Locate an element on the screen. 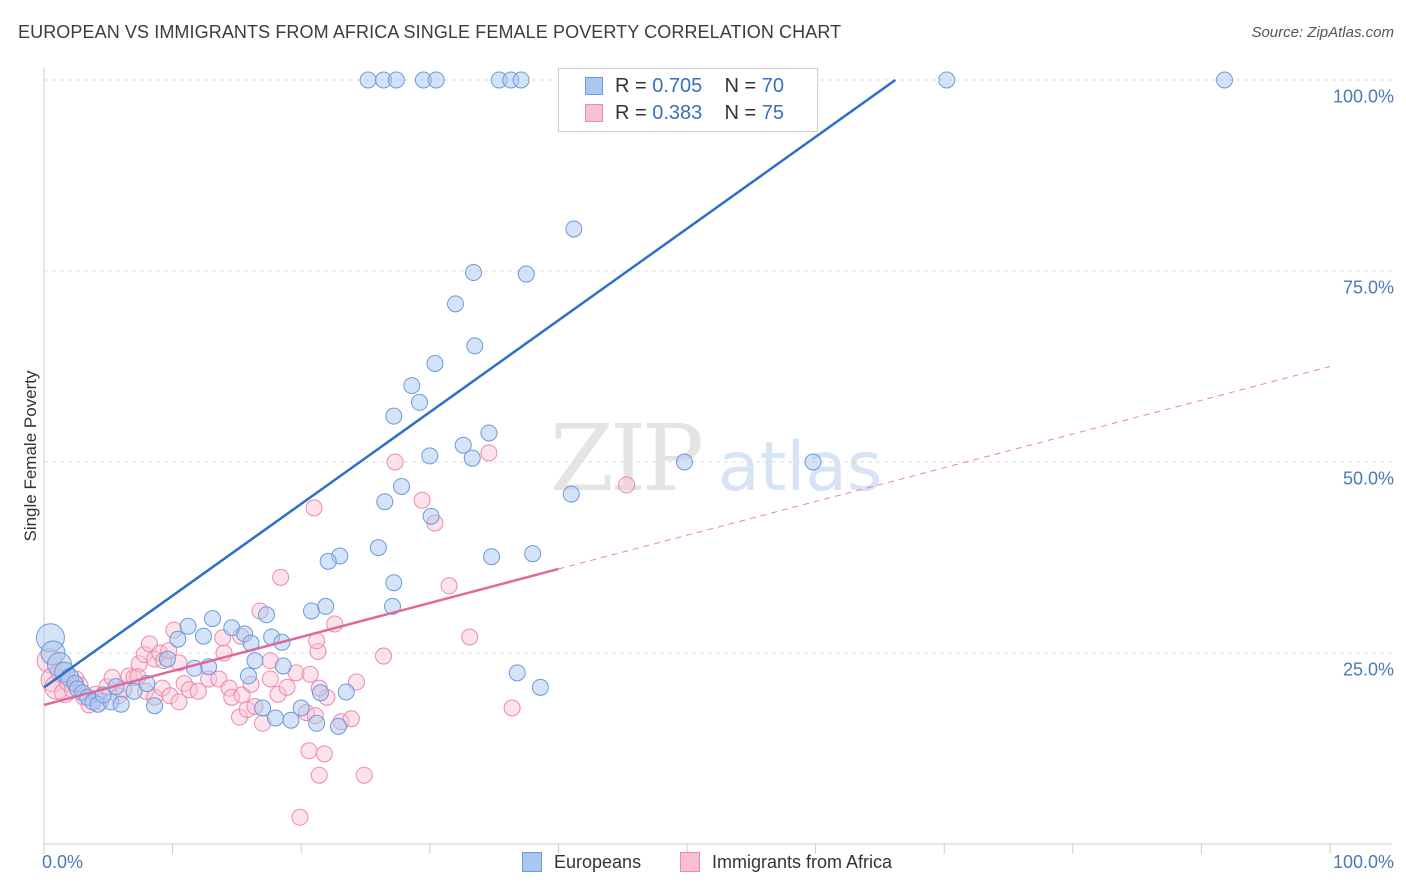 Image resolution: width=1406 pixels, height=892 pixels. watermark-atlas: atlas is located at coordinates (800, 467).